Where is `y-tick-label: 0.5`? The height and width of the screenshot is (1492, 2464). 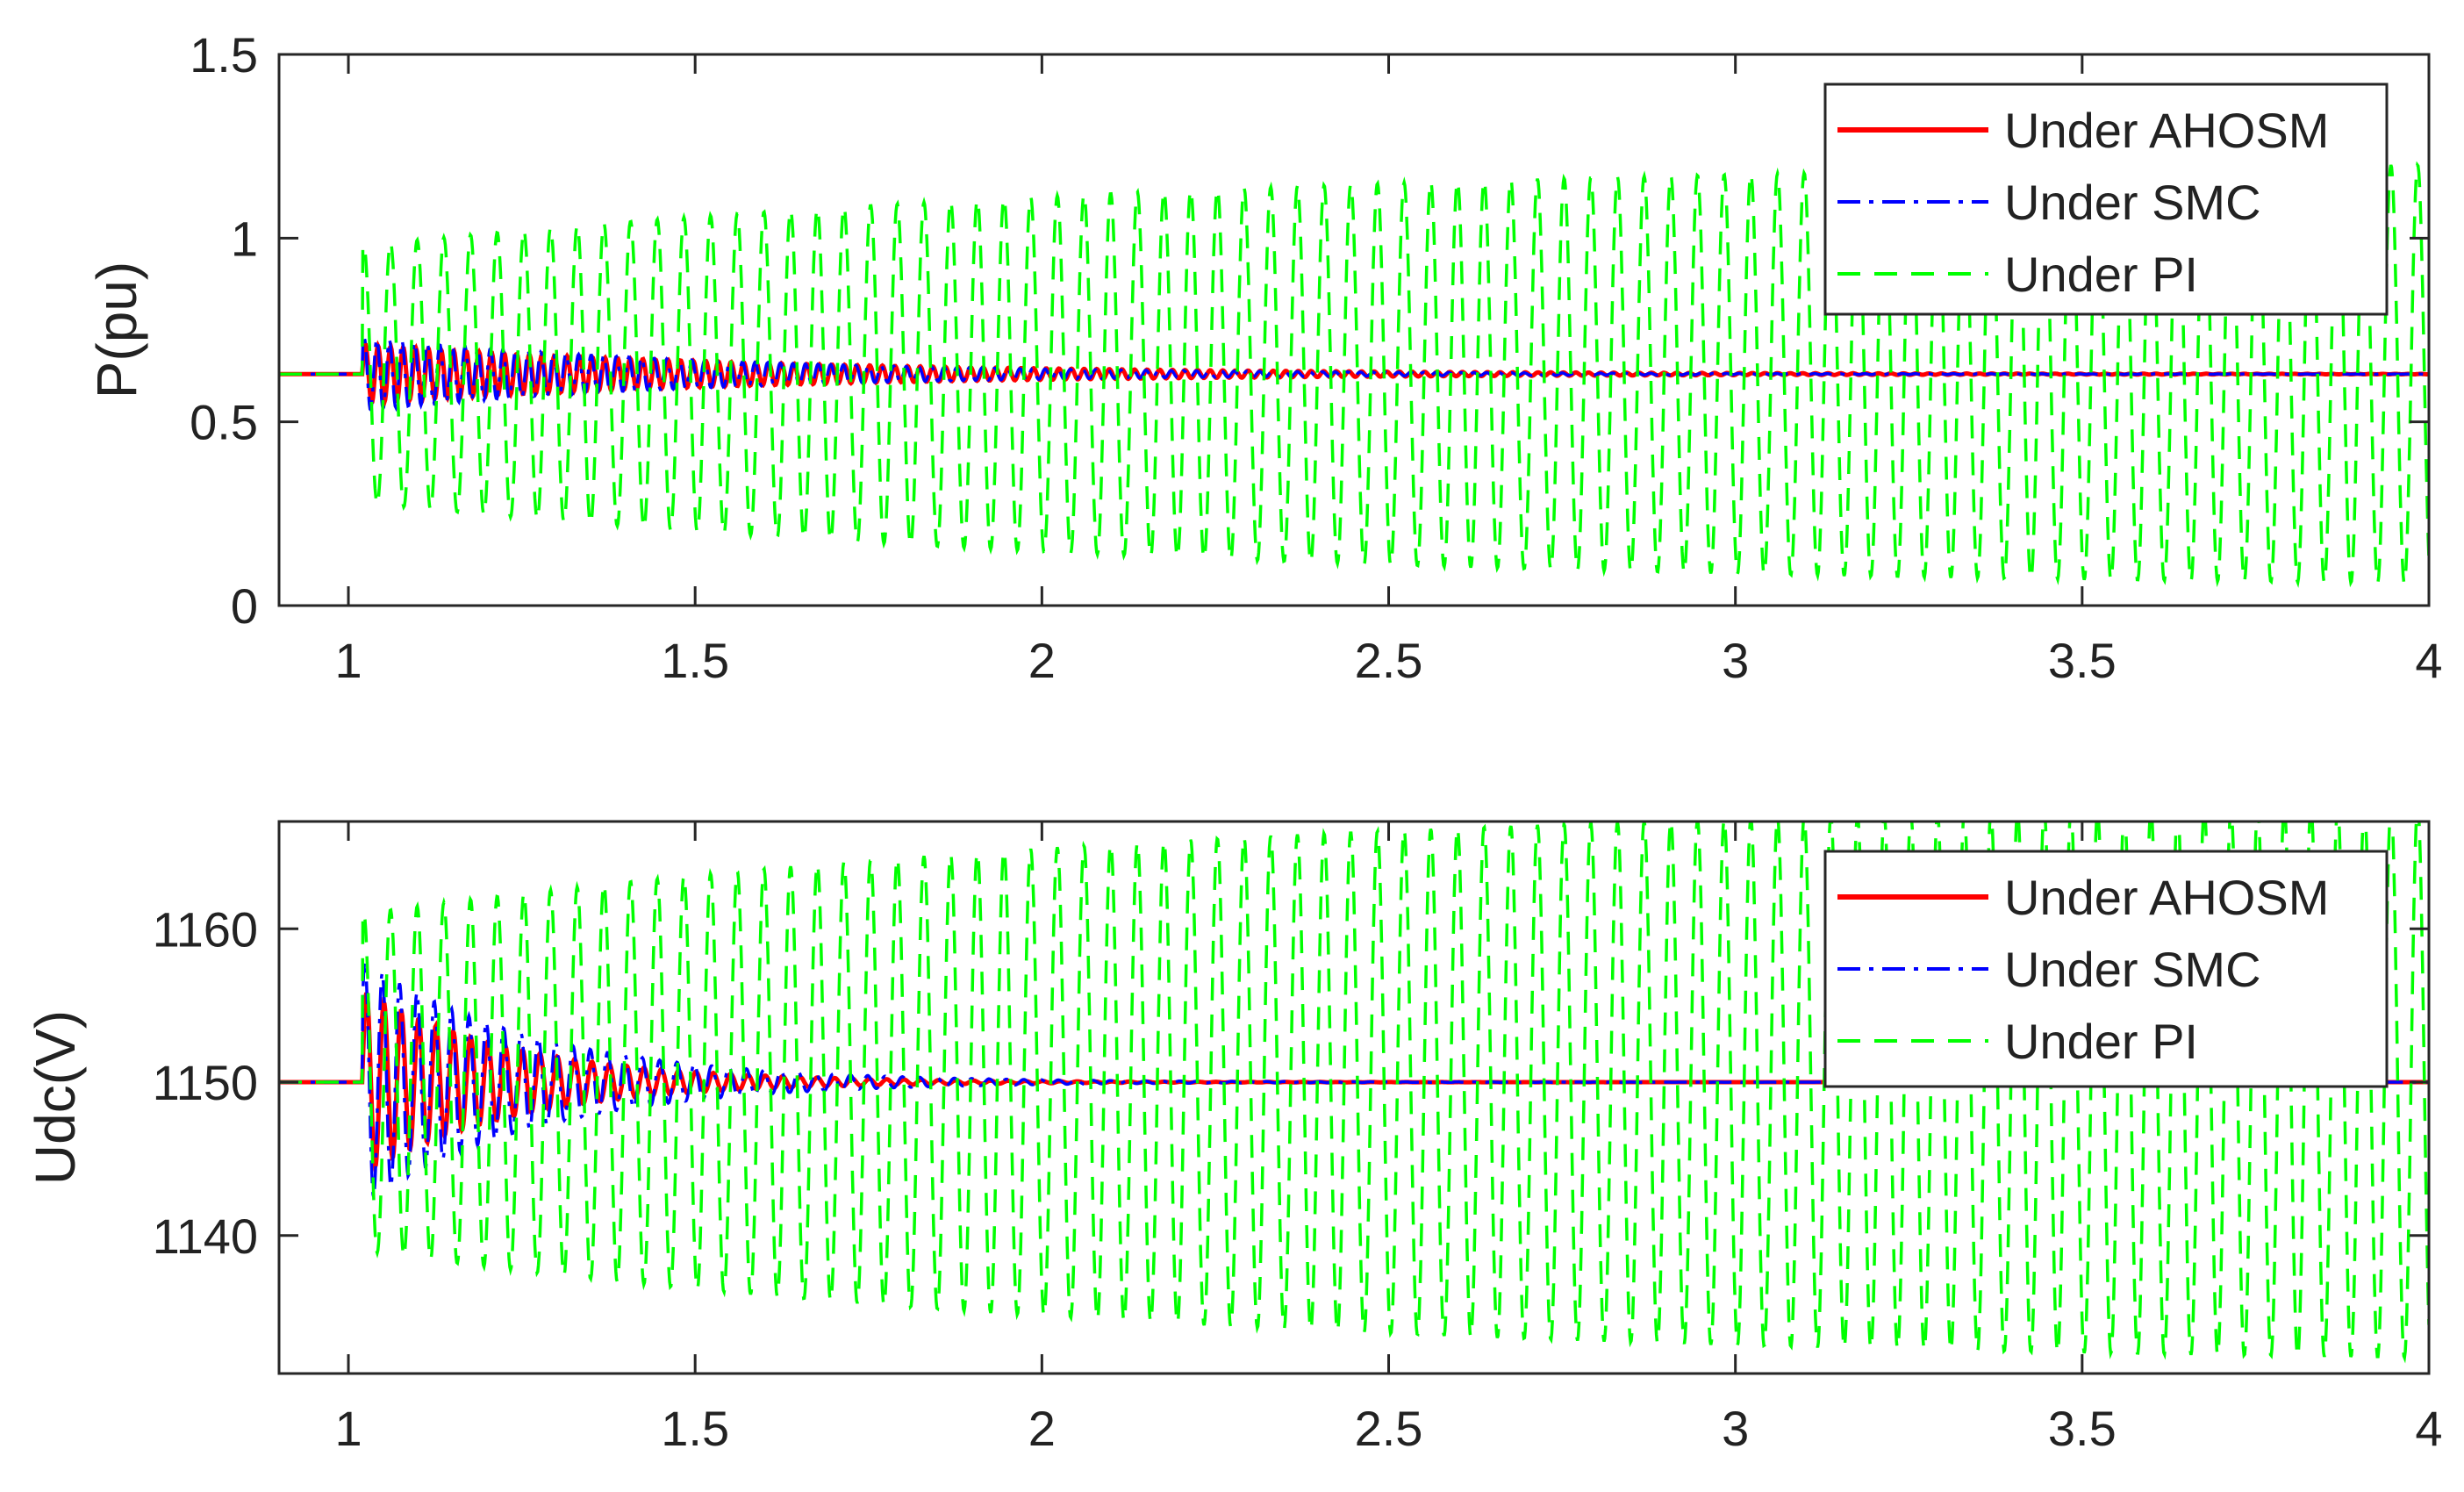
y-tick-label: 0.5 is located at coordinates (224, 423).